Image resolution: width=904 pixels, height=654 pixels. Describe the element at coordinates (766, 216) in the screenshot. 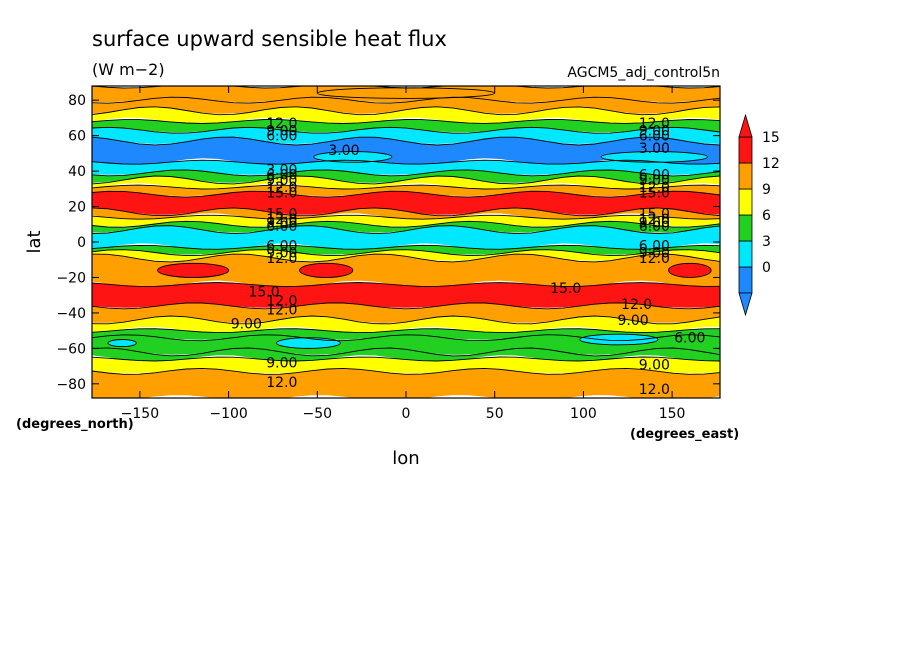

I see `colorbar-label: 6` at that location.